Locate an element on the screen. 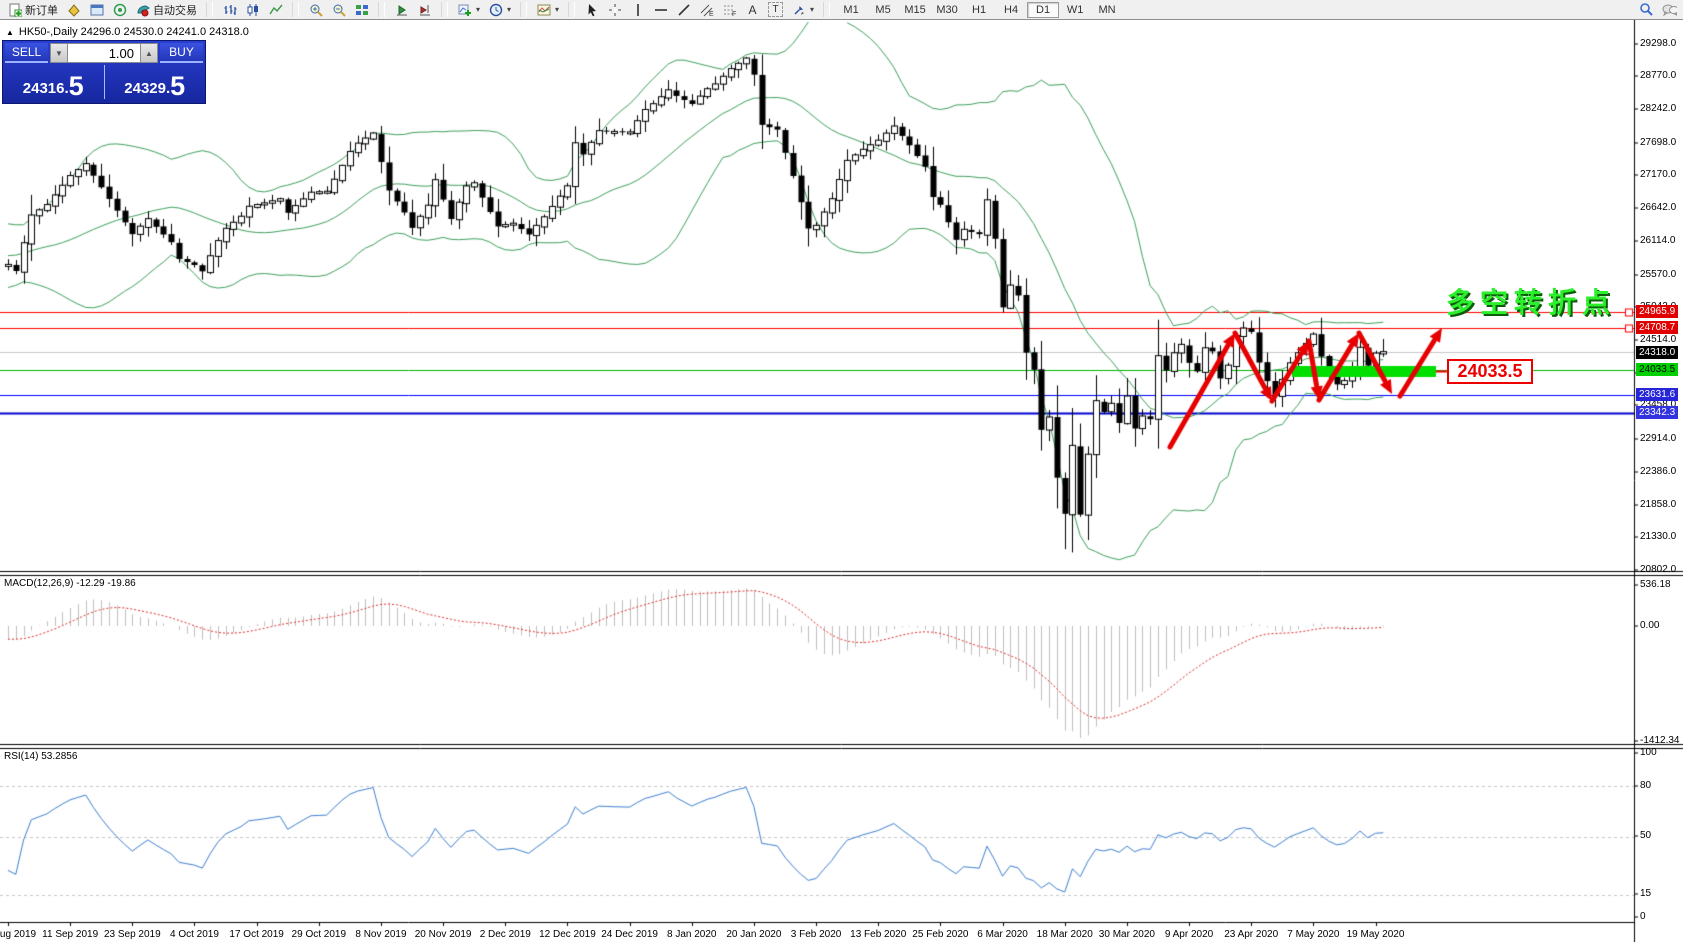 The image size is (1683, 942). tile-windows-icon is located at coordinates (361, 9).